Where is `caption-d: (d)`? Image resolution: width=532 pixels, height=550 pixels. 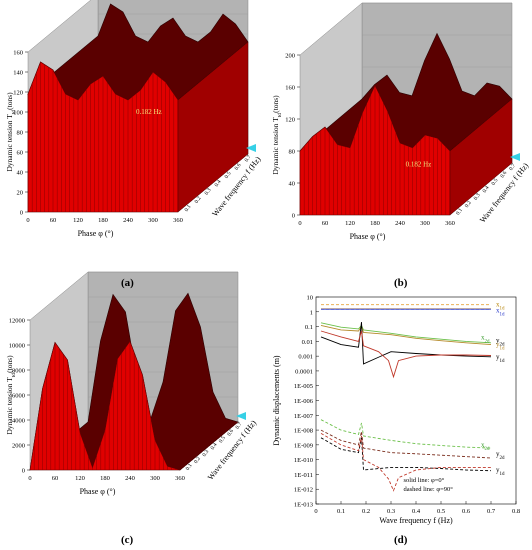 caption-d: (d) is located at coordinates (401, 540).